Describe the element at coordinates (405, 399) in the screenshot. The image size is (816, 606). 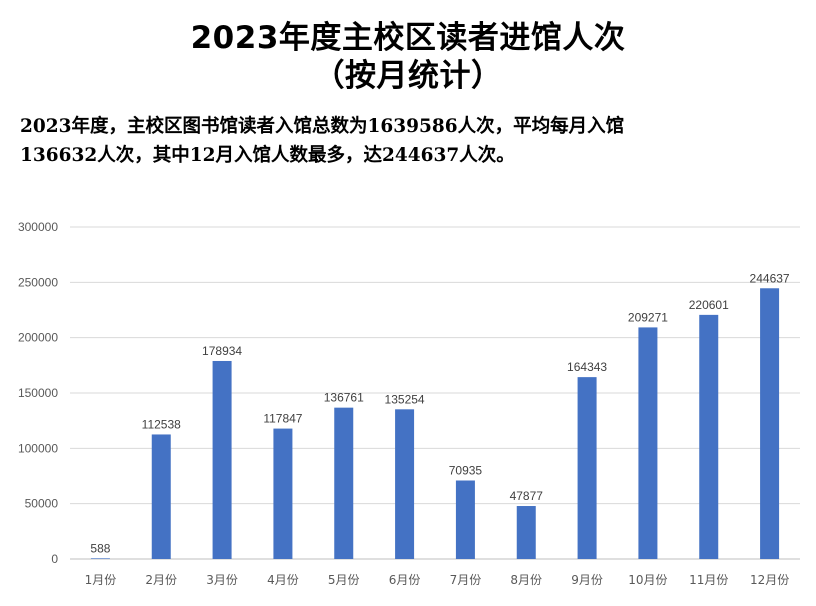
I see `data-label-6: 135254` at that location.